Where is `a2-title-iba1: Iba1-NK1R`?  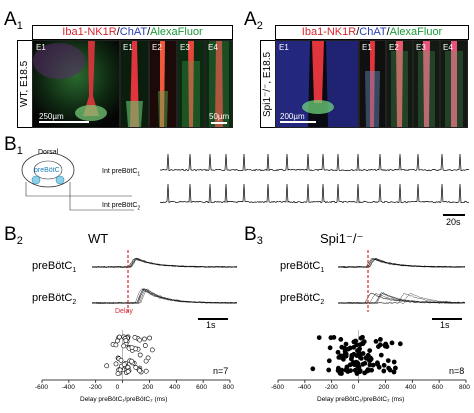
a2-title-iba1: Iba1-NK1R is located at coordinates (329, 32).